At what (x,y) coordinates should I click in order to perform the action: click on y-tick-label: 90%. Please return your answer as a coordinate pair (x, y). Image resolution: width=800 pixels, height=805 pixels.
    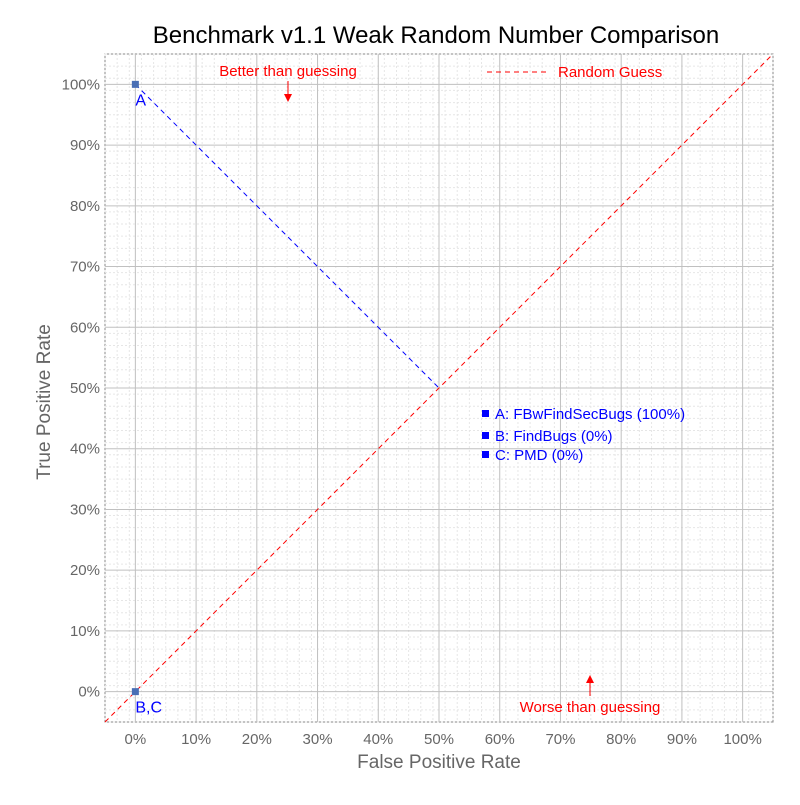
    Looking at the image, I should click on (85, 145).